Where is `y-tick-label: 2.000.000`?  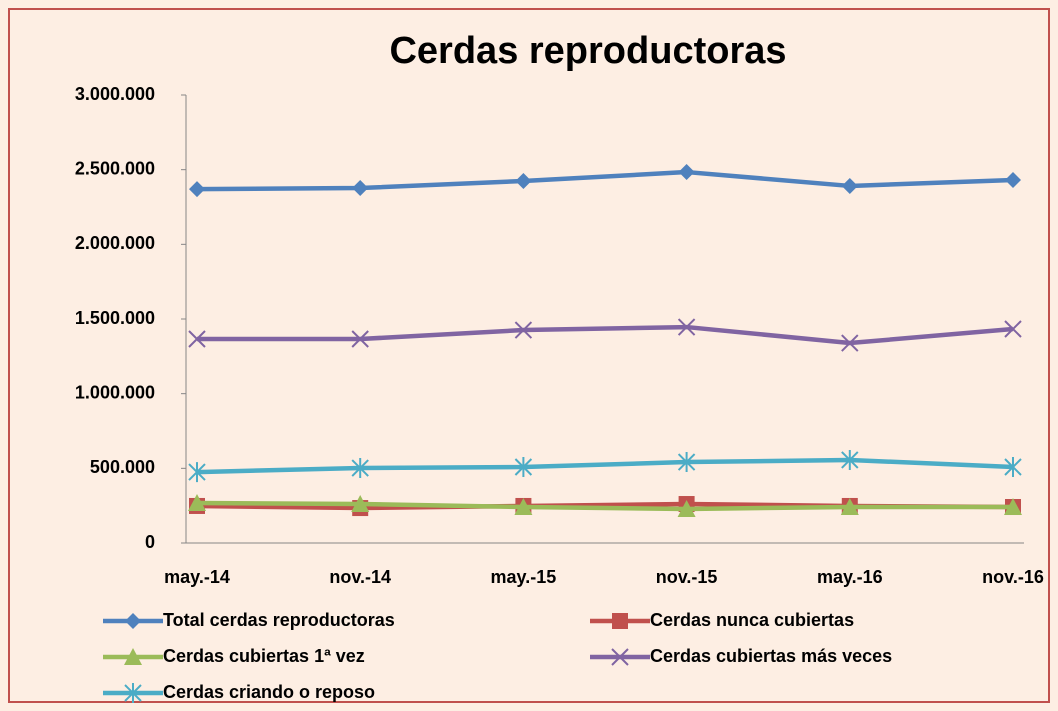 y-tick-label: 2.000.000 is located at coordinates (115, 243).